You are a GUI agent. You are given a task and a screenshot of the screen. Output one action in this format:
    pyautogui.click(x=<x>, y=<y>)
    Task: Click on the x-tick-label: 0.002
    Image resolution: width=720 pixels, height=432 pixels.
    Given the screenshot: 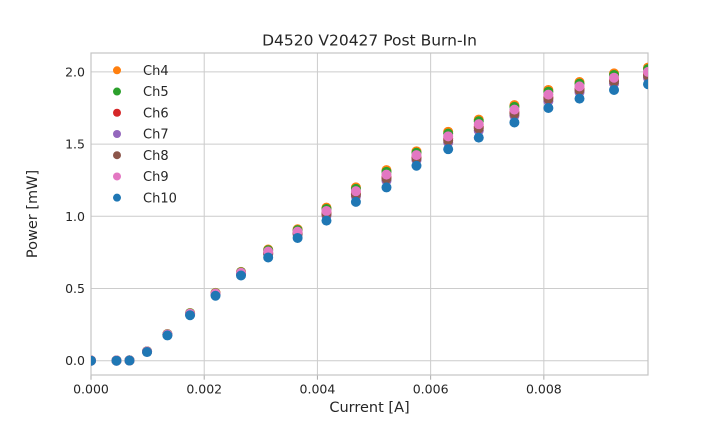 What is the action you would take?
    pyautogui.click(x=204, y=389)
    